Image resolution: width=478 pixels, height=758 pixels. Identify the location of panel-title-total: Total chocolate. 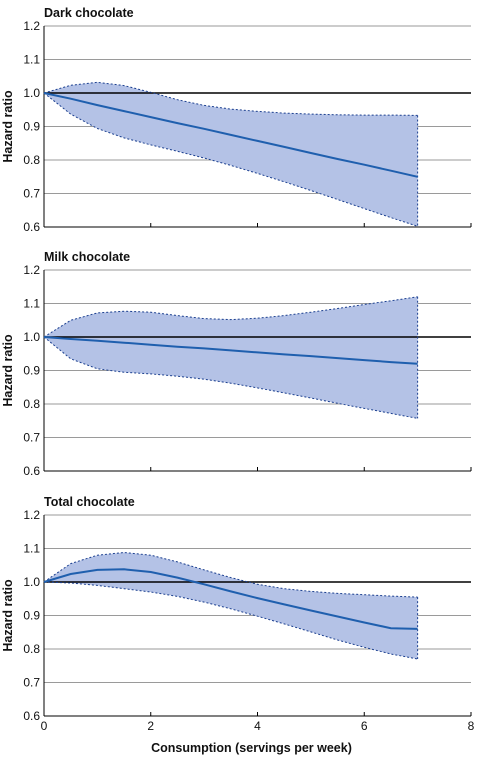
(89, 502).